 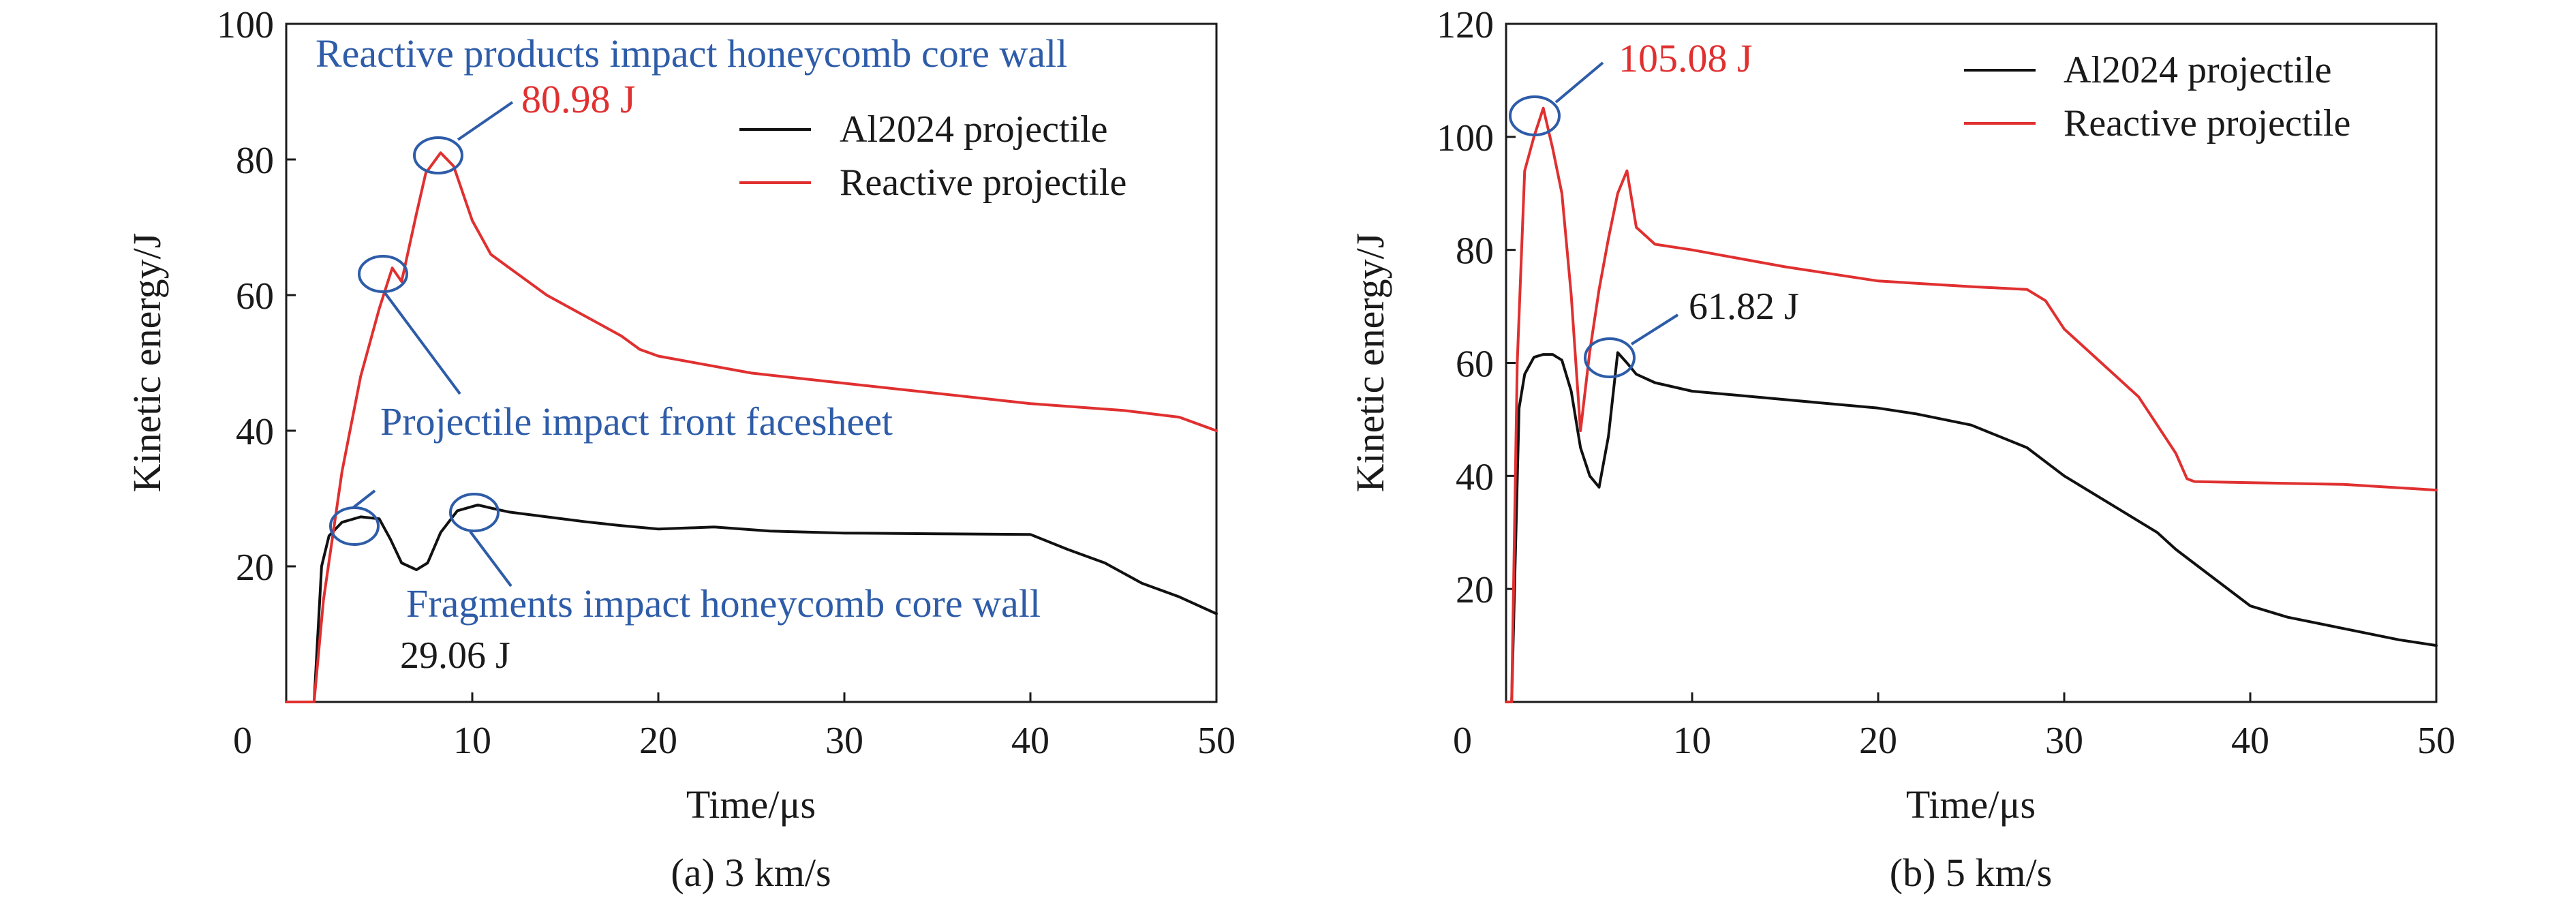 What do you see at coordinates (1610, 357) in the screenshot?
I see `circle-al-peak-b` at bounding box center [1610, 357].